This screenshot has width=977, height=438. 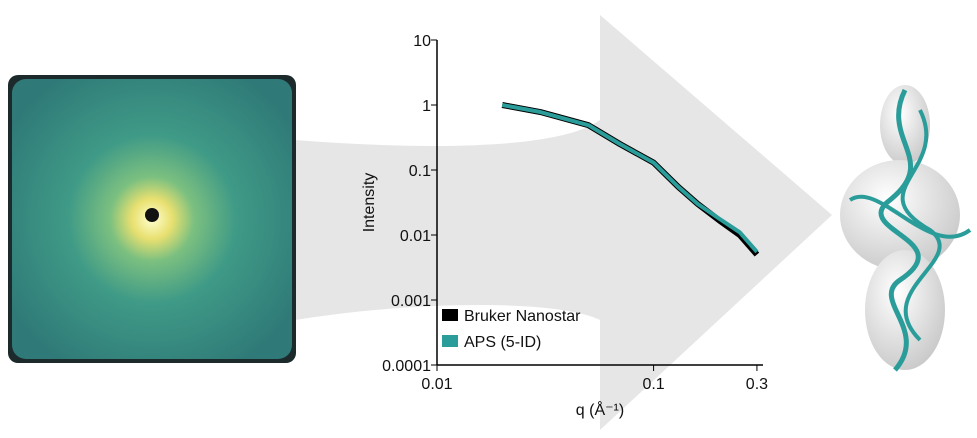 I want to click on molecule, so click(x=906, y=228).